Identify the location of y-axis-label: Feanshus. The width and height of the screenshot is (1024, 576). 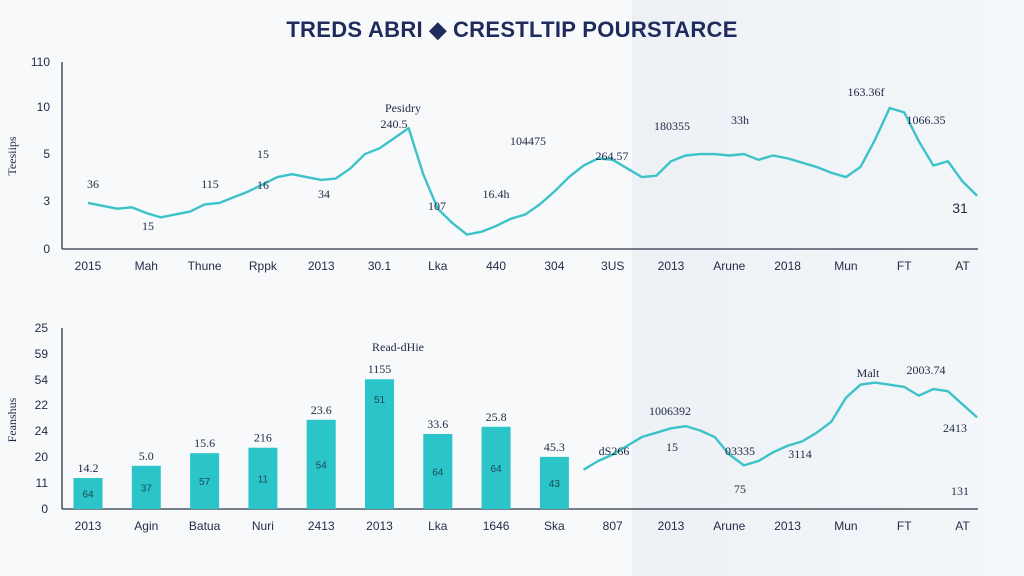
(12, 419).